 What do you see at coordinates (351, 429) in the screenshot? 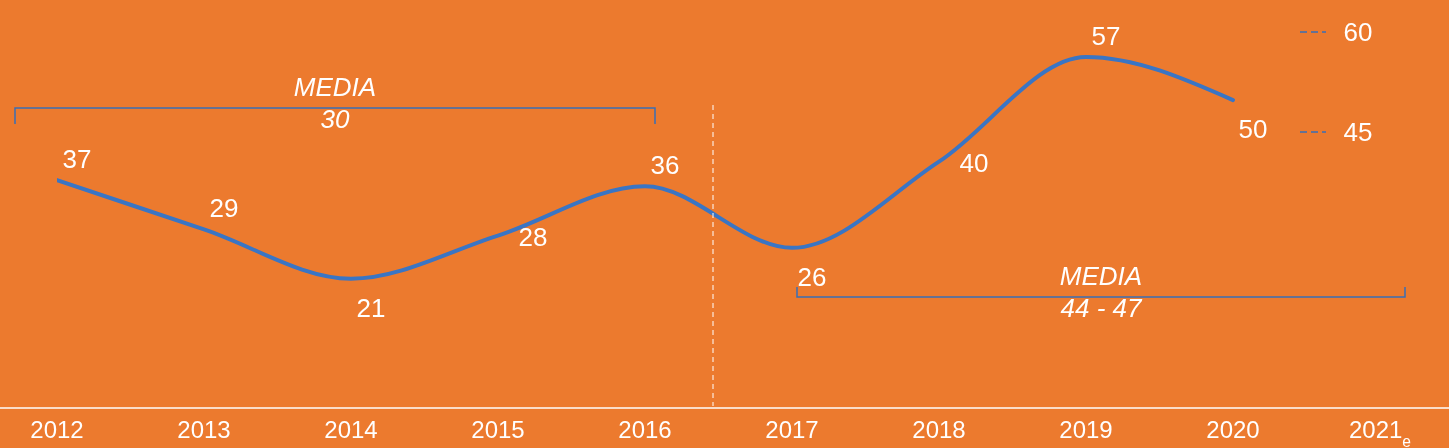
I see `x-tick-label: 2014` at bounding box center [351, 429].